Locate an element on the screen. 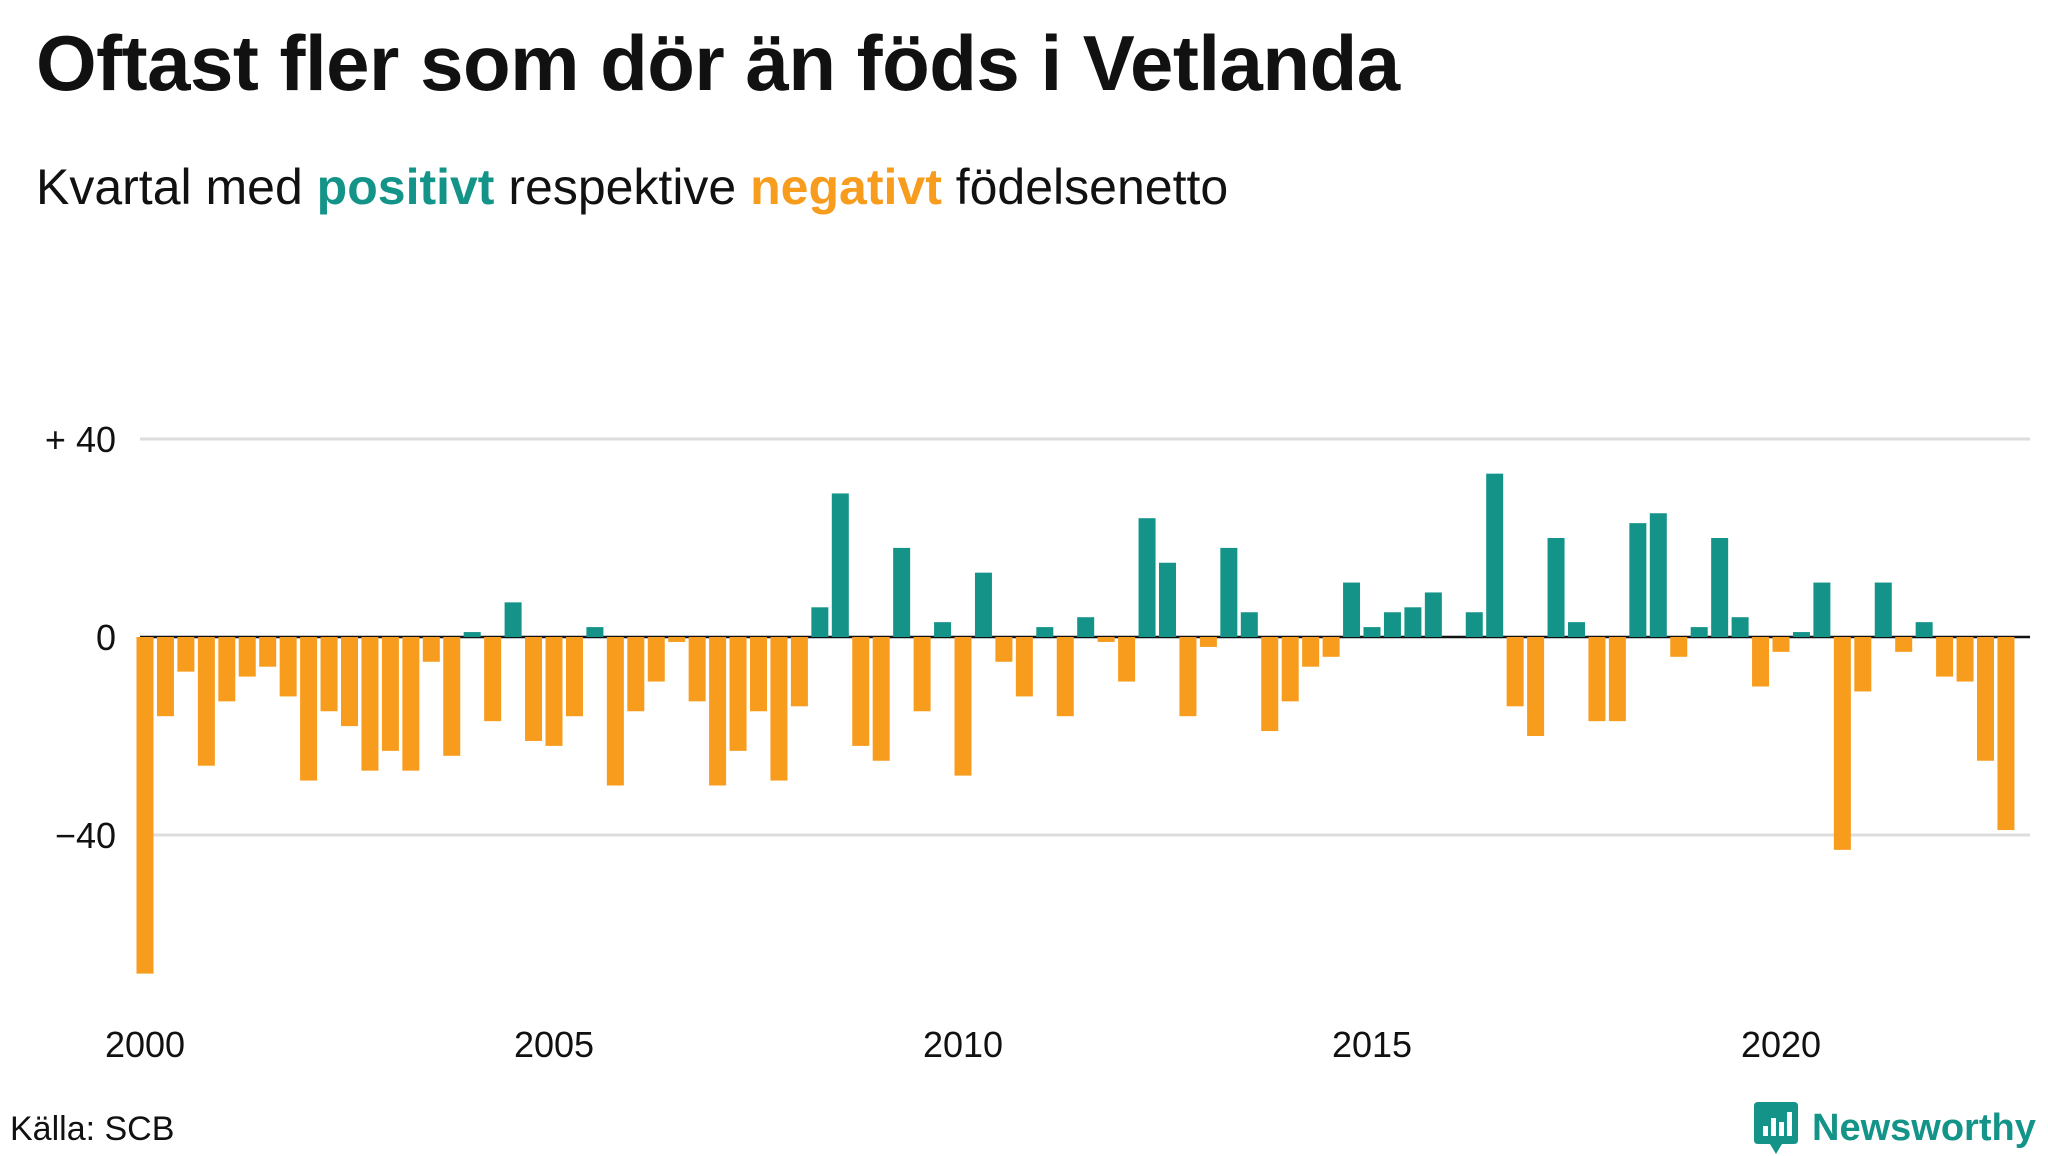 This screenshot has width=2048, height=1156. x-tick-label: 2015 is located at coordinates (1372, 1044).